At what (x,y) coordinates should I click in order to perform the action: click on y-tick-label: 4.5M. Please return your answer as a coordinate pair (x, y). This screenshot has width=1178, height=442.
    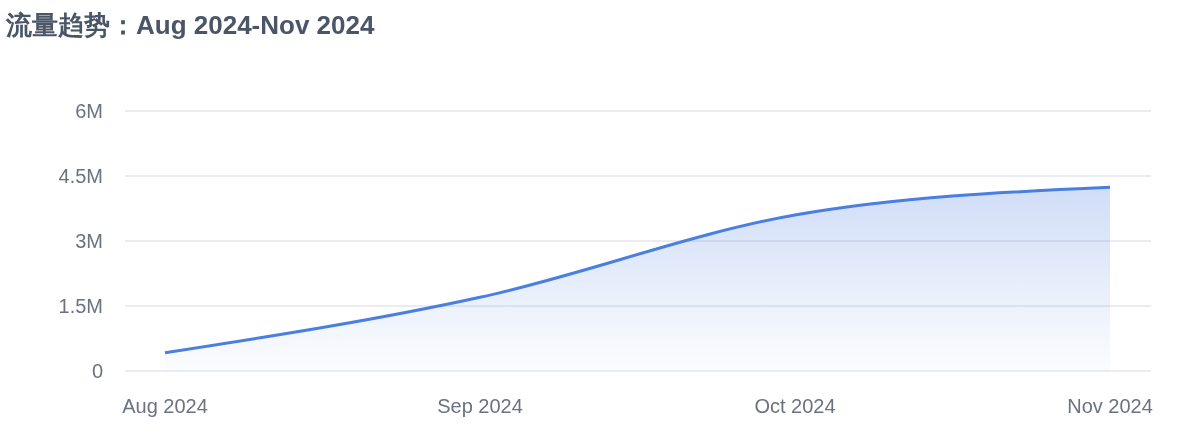
    Looking at the image, I should click on (80, 176).